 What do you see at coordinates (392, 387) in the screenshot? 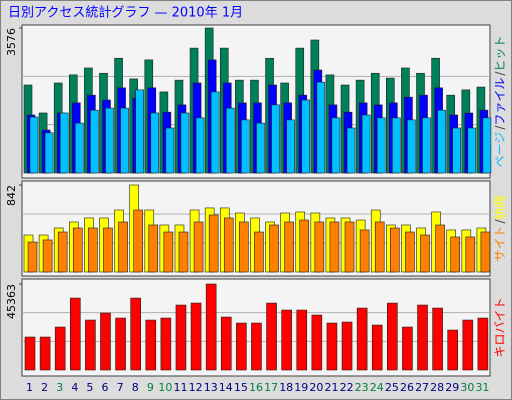
I see `x-tick-label: 25` at bounding box center [392, 387].